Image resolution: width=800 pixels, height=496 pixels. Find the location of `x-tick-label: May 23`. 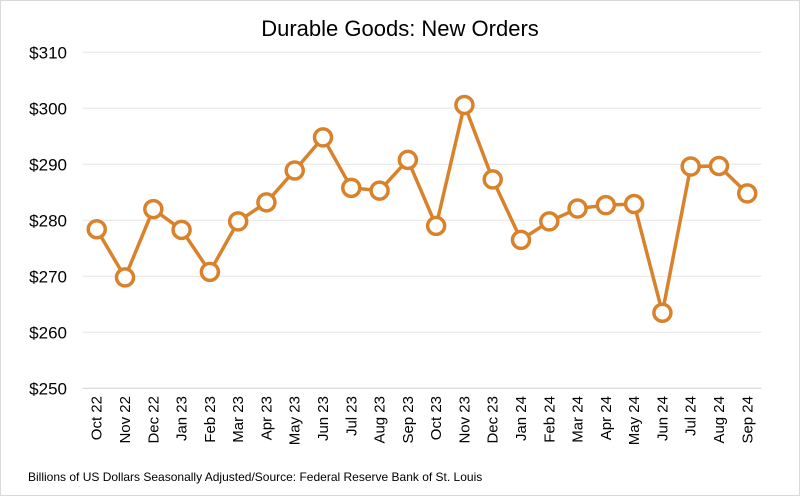

x-tick-label: May 23 is located at coordinates (295, 420).